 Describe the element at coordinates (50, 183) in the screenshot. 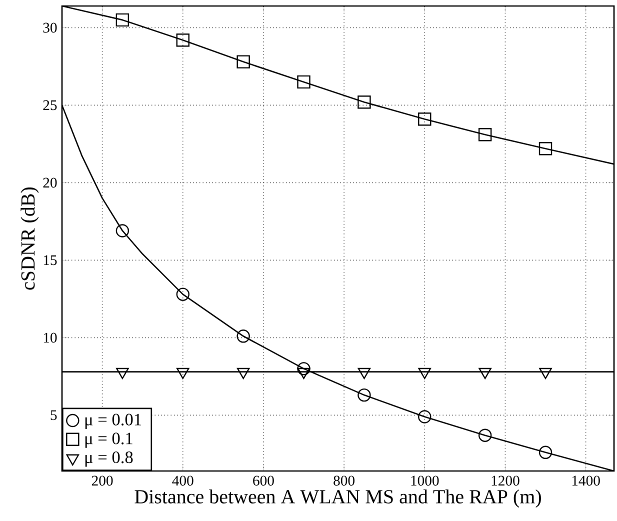

I see `y-tick-label: 20` at that location.